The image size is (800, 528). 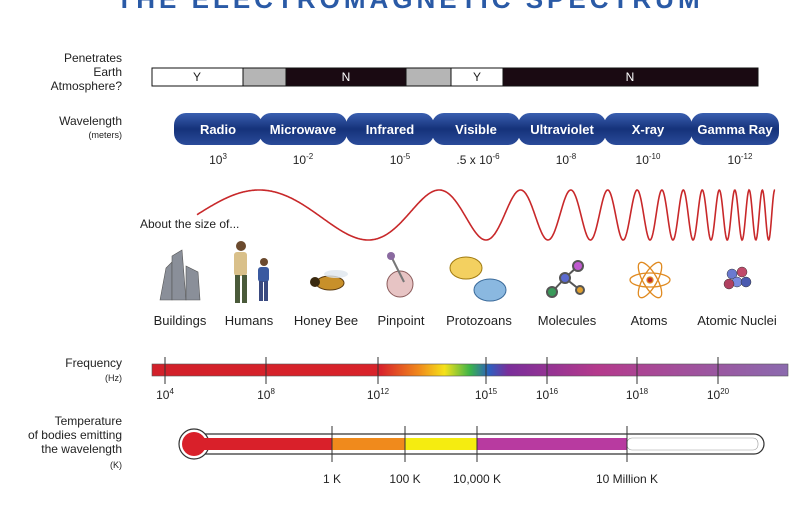 What do you see at coordinates (407, 156) in the screenshot?
I see `wavelength-value-exponent: -5` at bounding box center [407, 156].